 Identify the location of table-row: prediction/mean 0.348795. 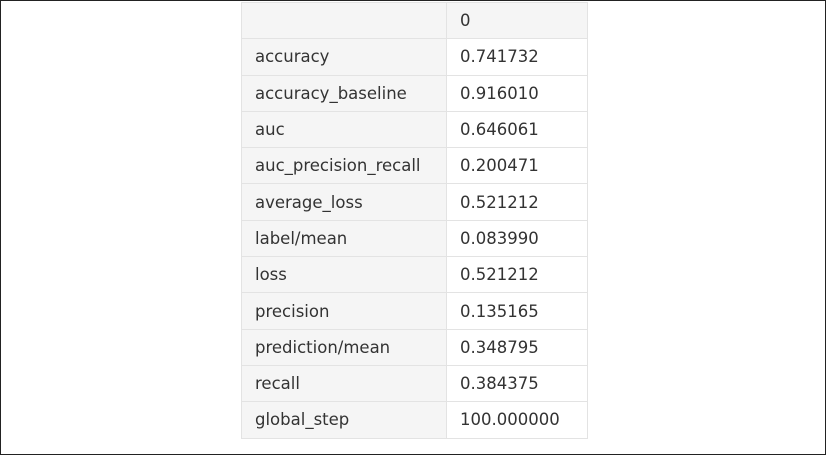
(414, 347).